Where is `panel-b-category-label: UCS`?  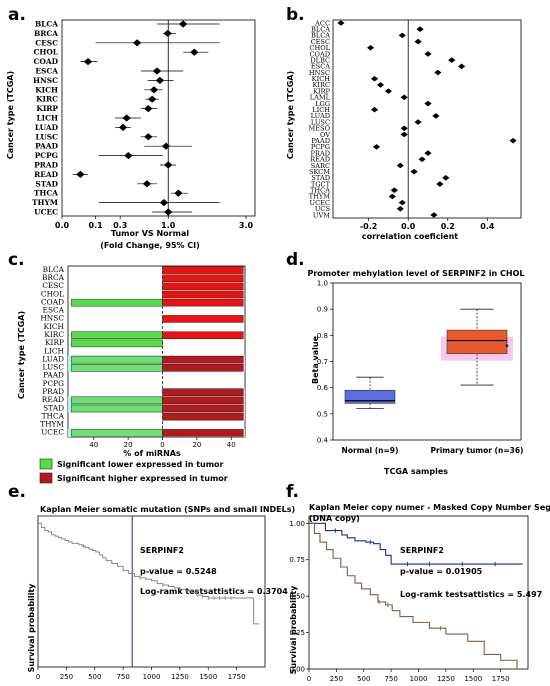 panel-b-category-label: UCS is located at coordinates (323, 209).